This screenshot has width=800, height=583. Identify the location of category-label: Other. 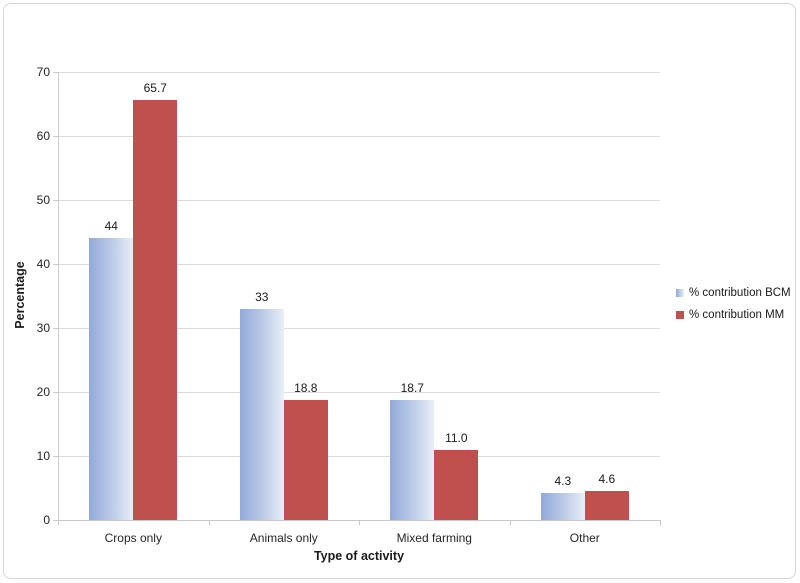
(584, 538).